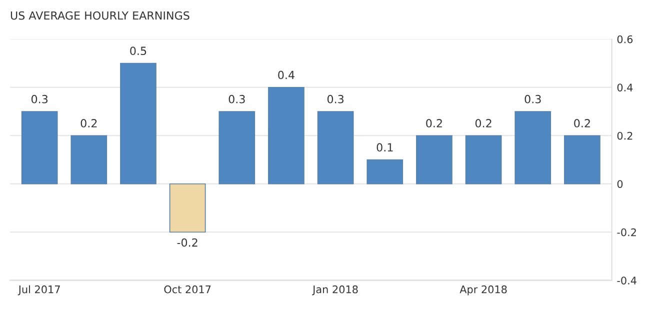 The width and height of the screenshot is (665, 326). Describe the element at coordinates (187, 289) in the screenshot. I see `x-tick-label: Oct 2017` at that location.